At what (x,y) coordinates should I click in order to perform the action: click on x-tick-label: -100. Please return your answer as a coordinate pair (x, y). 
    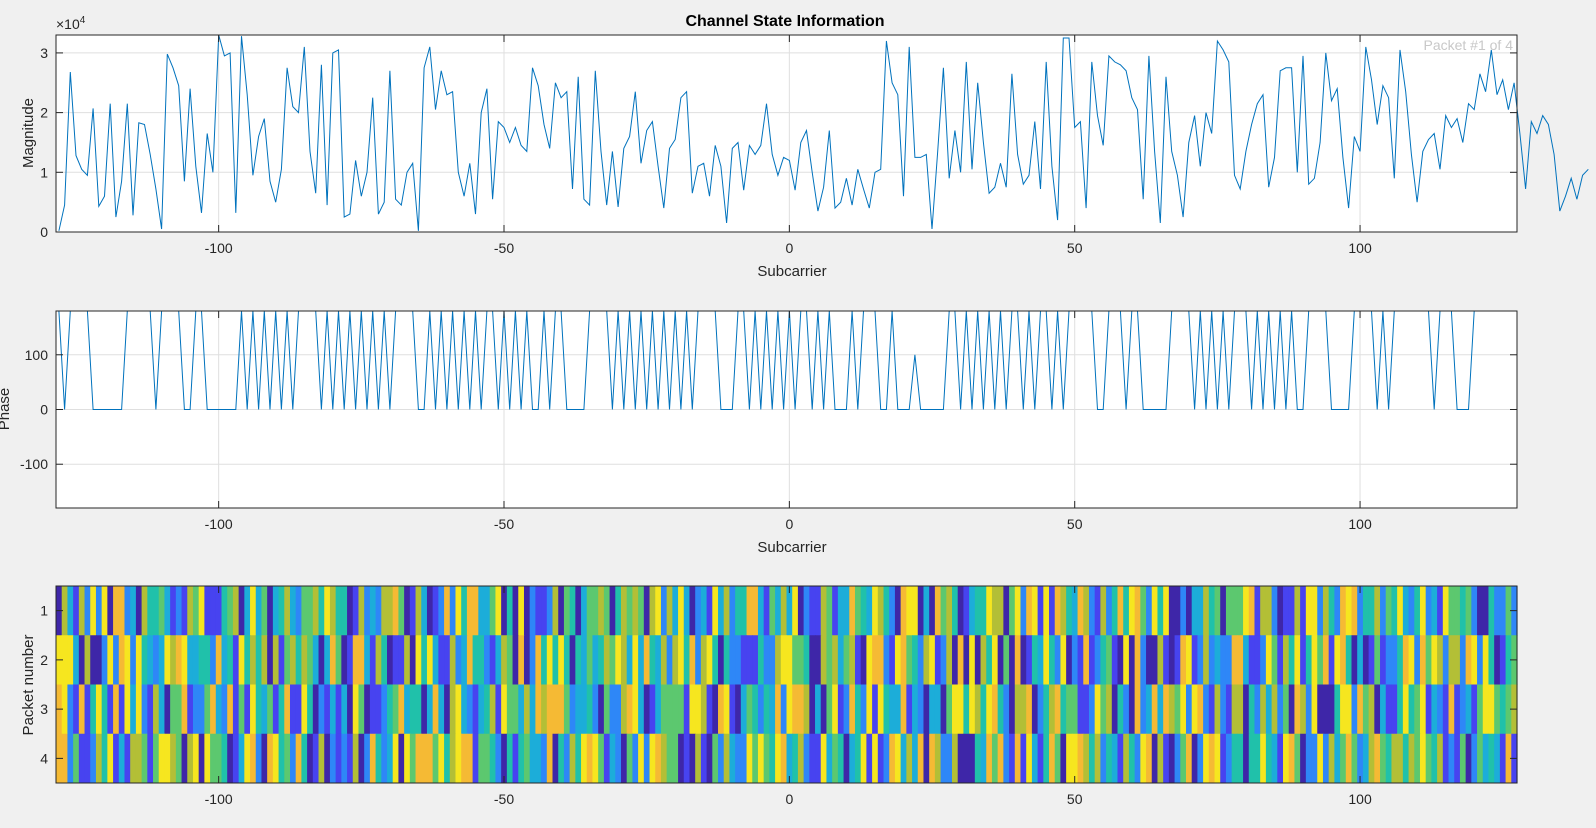
    Looking at the image, I should click on (219, 248).